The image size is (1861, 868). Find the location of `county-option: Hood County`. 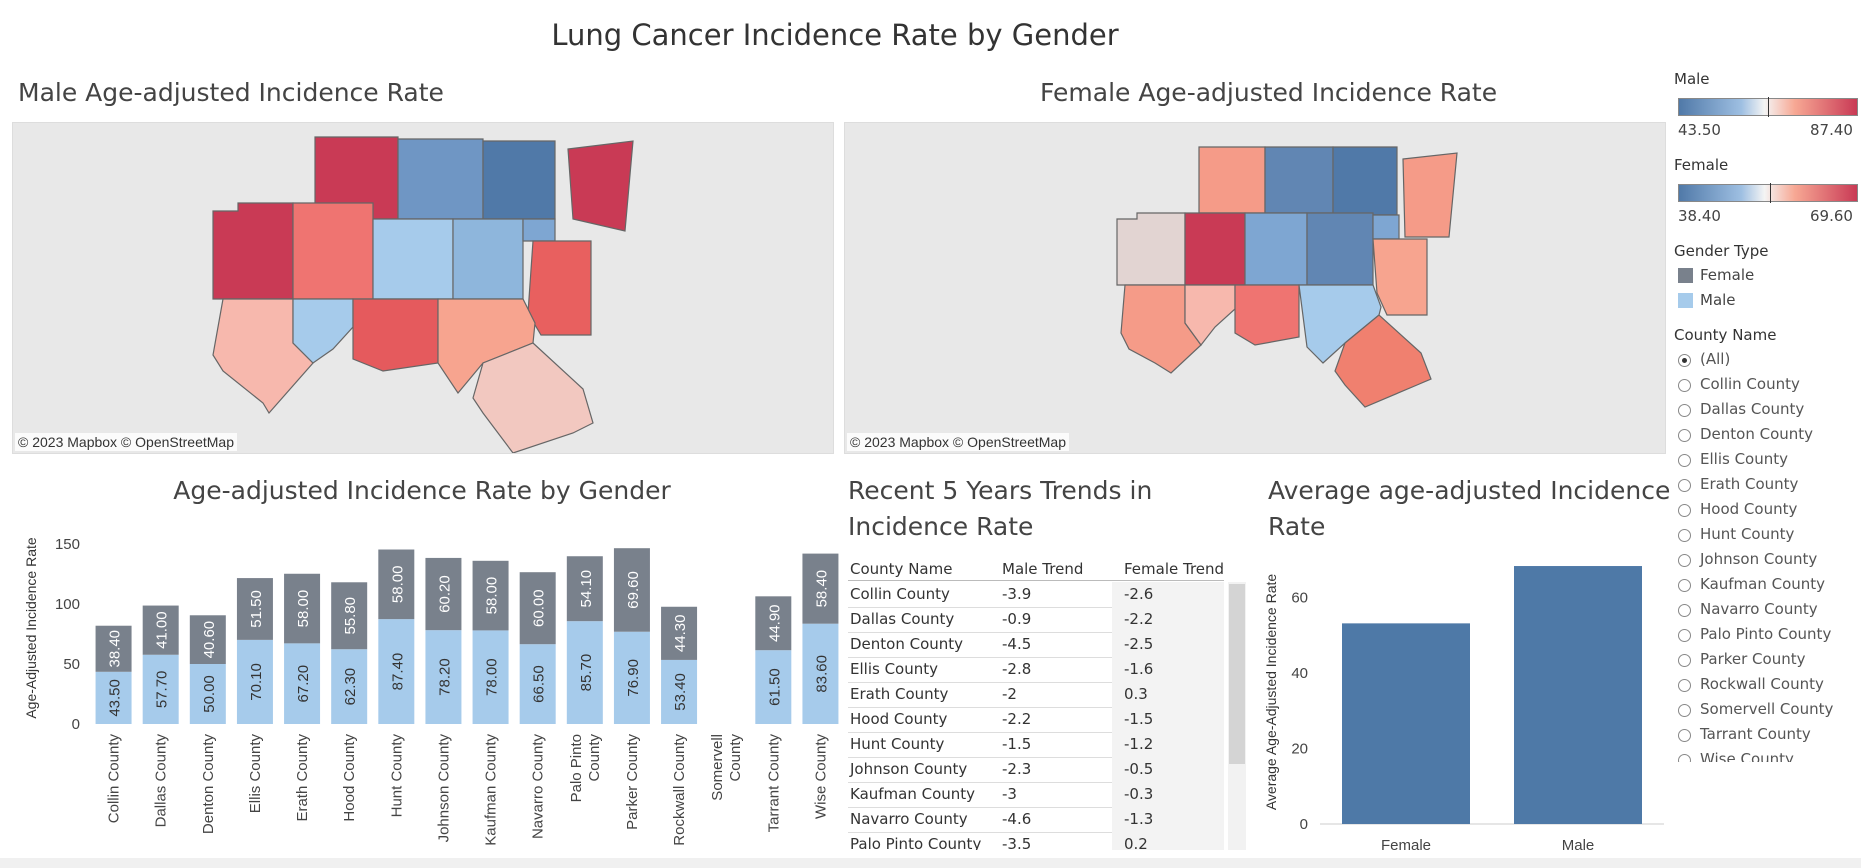

county-option: Hood County is located at coordinates (1767, 511).